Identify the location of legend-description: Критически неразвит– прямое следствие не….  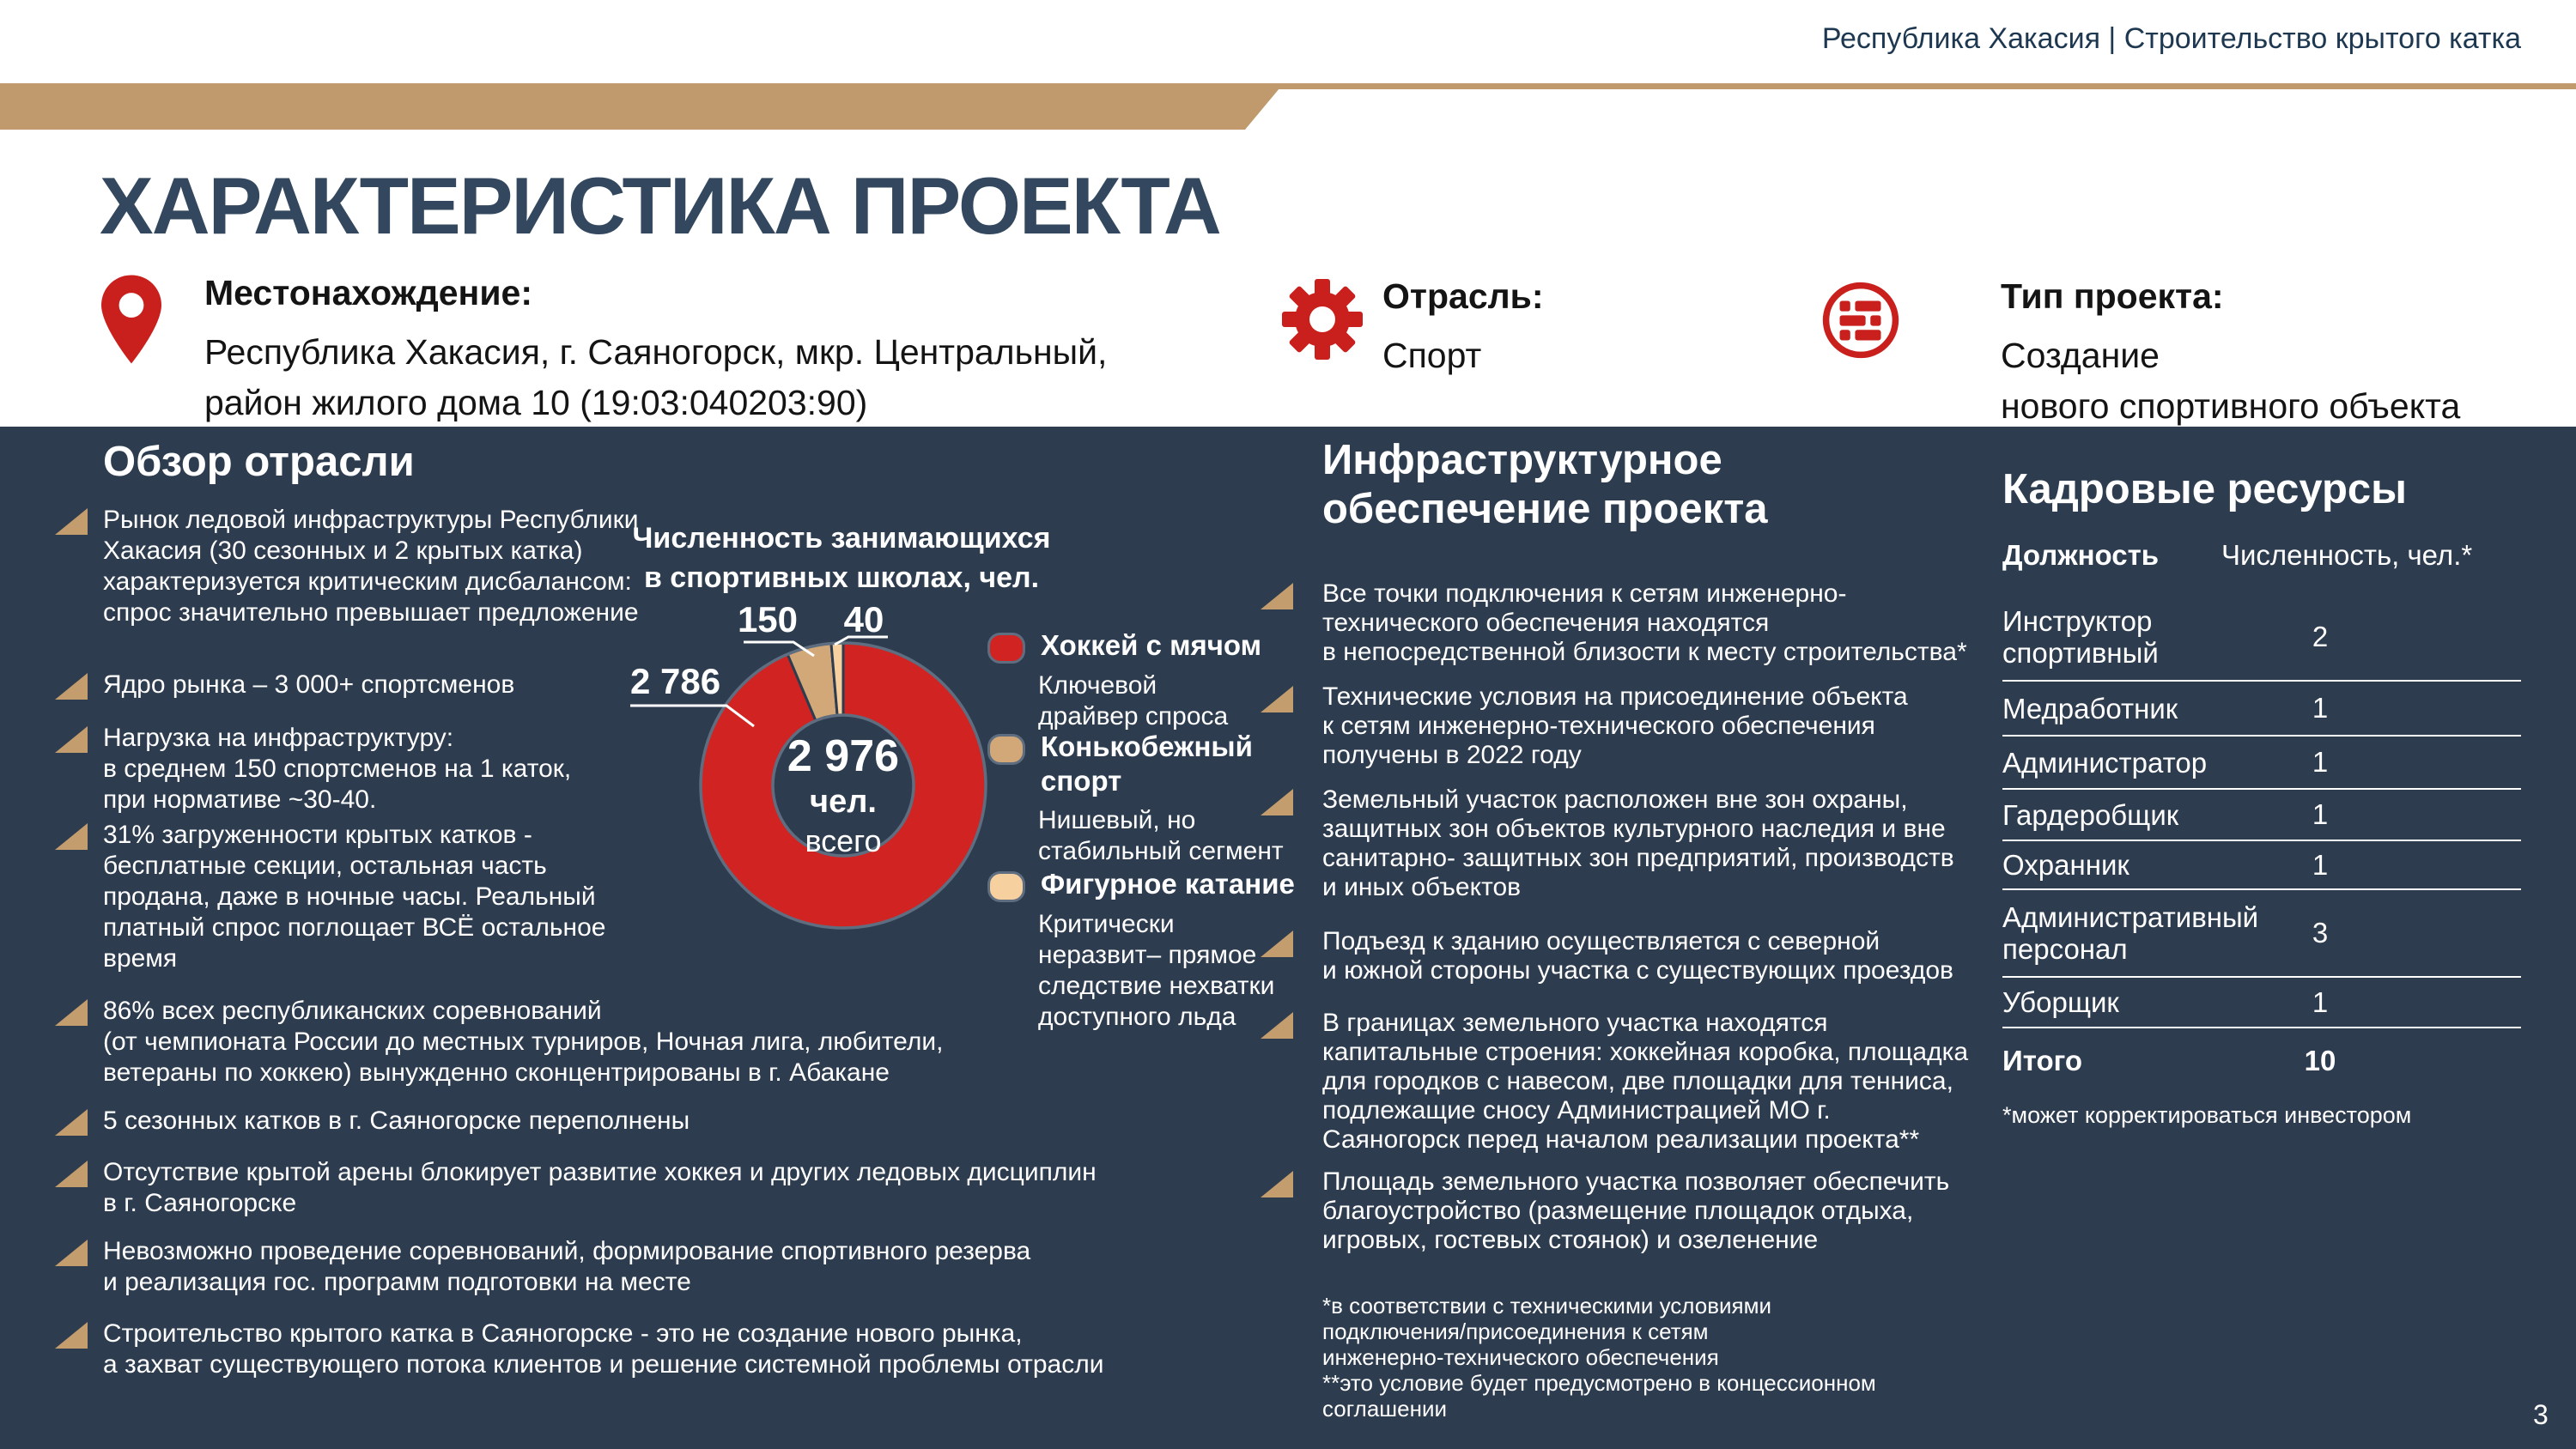
(1156, 970).